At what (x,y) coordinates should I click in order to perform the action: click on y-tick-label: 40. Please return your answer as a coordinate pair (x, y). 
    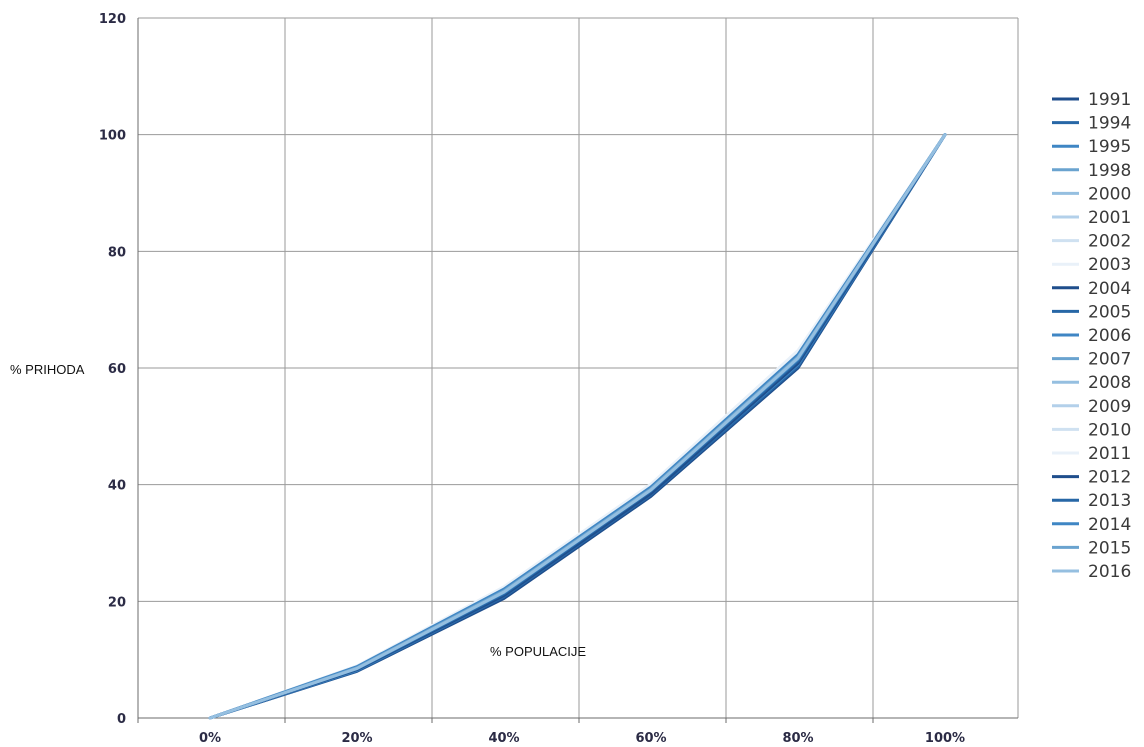
    Looking at the image, I should click on (117, 486).